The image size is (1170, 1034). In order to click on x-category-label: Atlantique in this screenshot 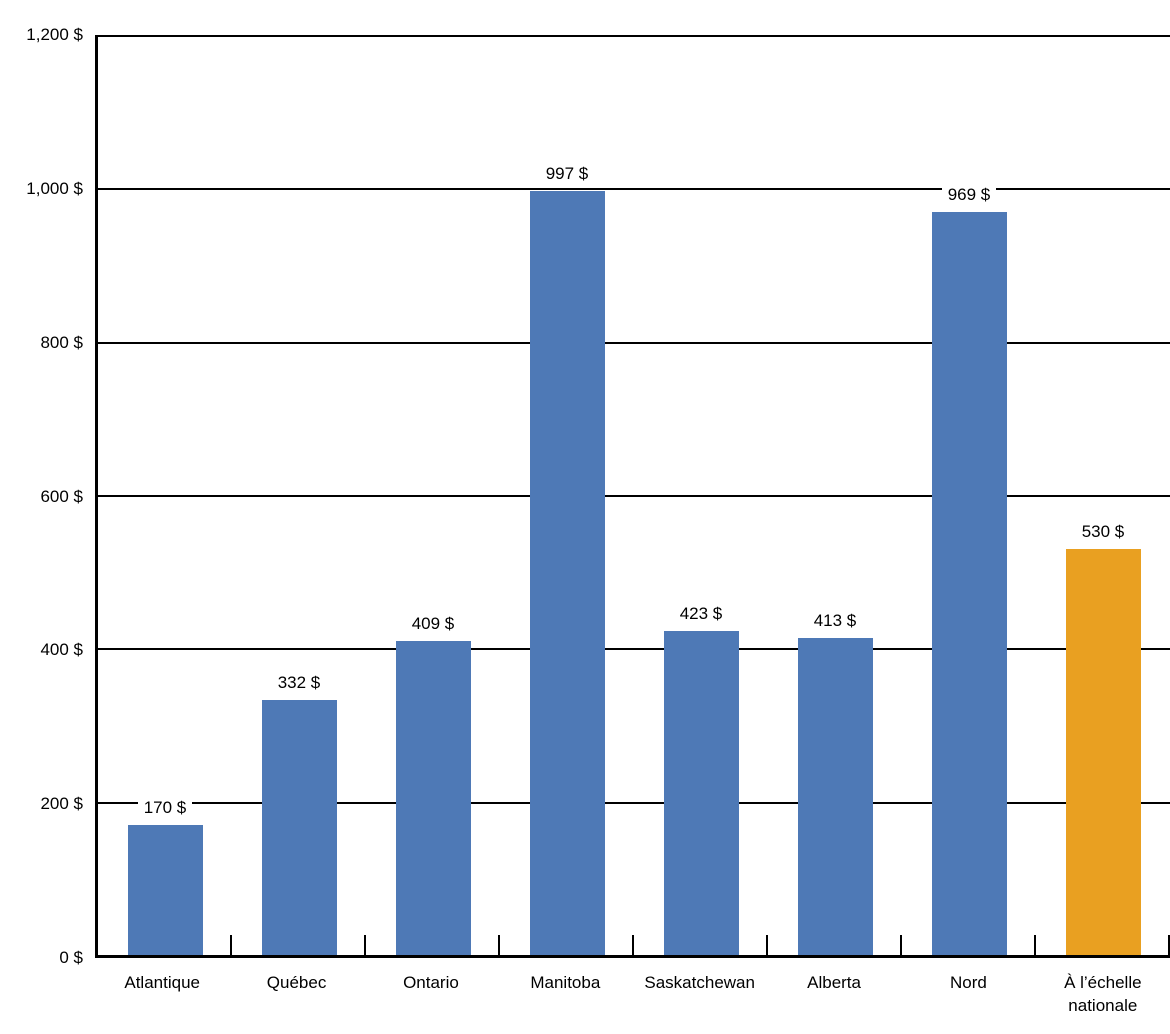, I will do `click(162, 982)`.